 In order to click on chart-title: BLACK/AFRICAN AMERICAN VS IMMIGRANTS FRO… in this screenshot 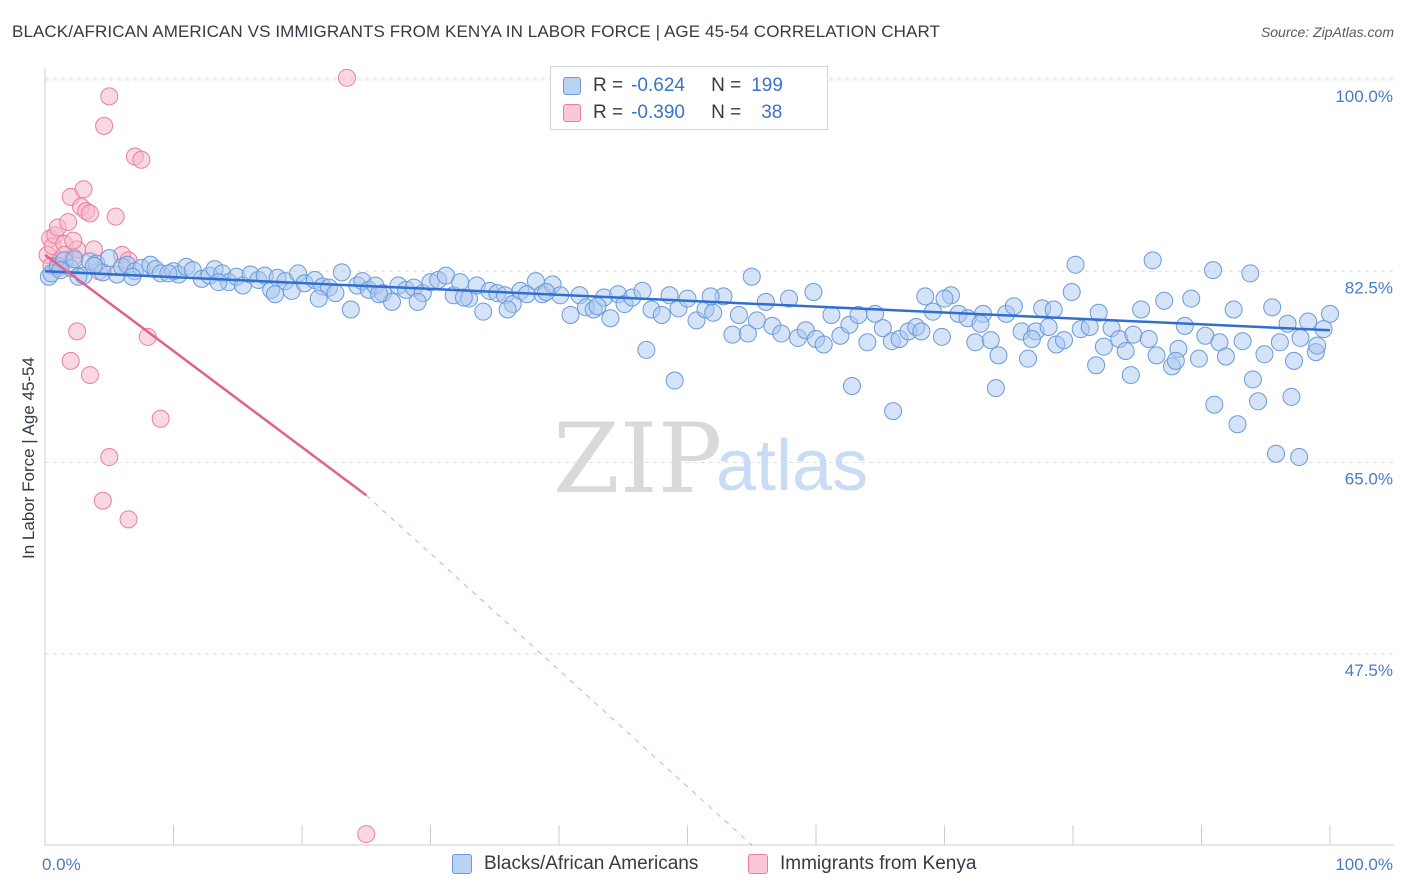, I will do `click(476, 31)`.